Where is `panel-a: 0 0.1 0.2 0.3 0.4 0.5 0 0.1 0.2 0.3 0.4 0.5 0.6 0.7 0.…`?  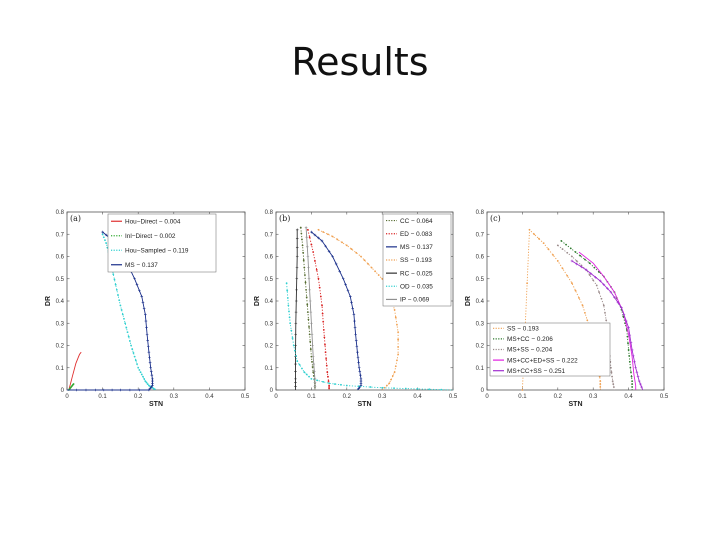
panel-a: 0 0.1 0.2 0.3 0.4 0.5 0 0.1 0.2 0.3 0.4 0.5 0.6 0.7 0.… is located at coordinates (147, 309).